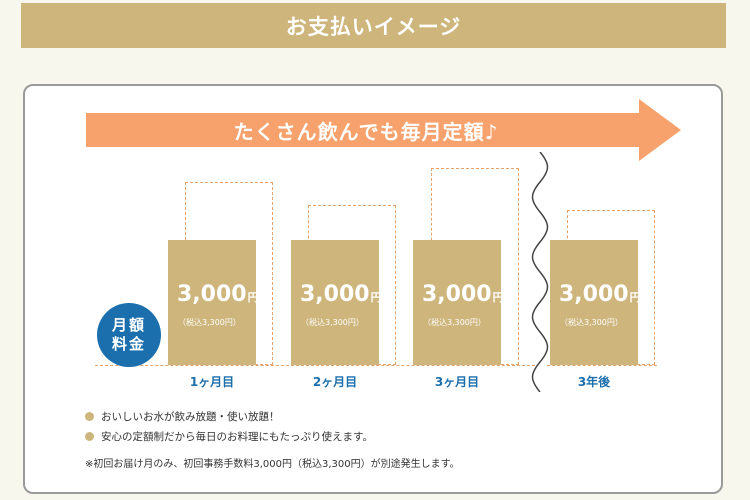 The width and height of the screenshot is (750, 500). I want to click on price-bar-month-3: 3,000円 （税込3,300円）, so click(458, 302).